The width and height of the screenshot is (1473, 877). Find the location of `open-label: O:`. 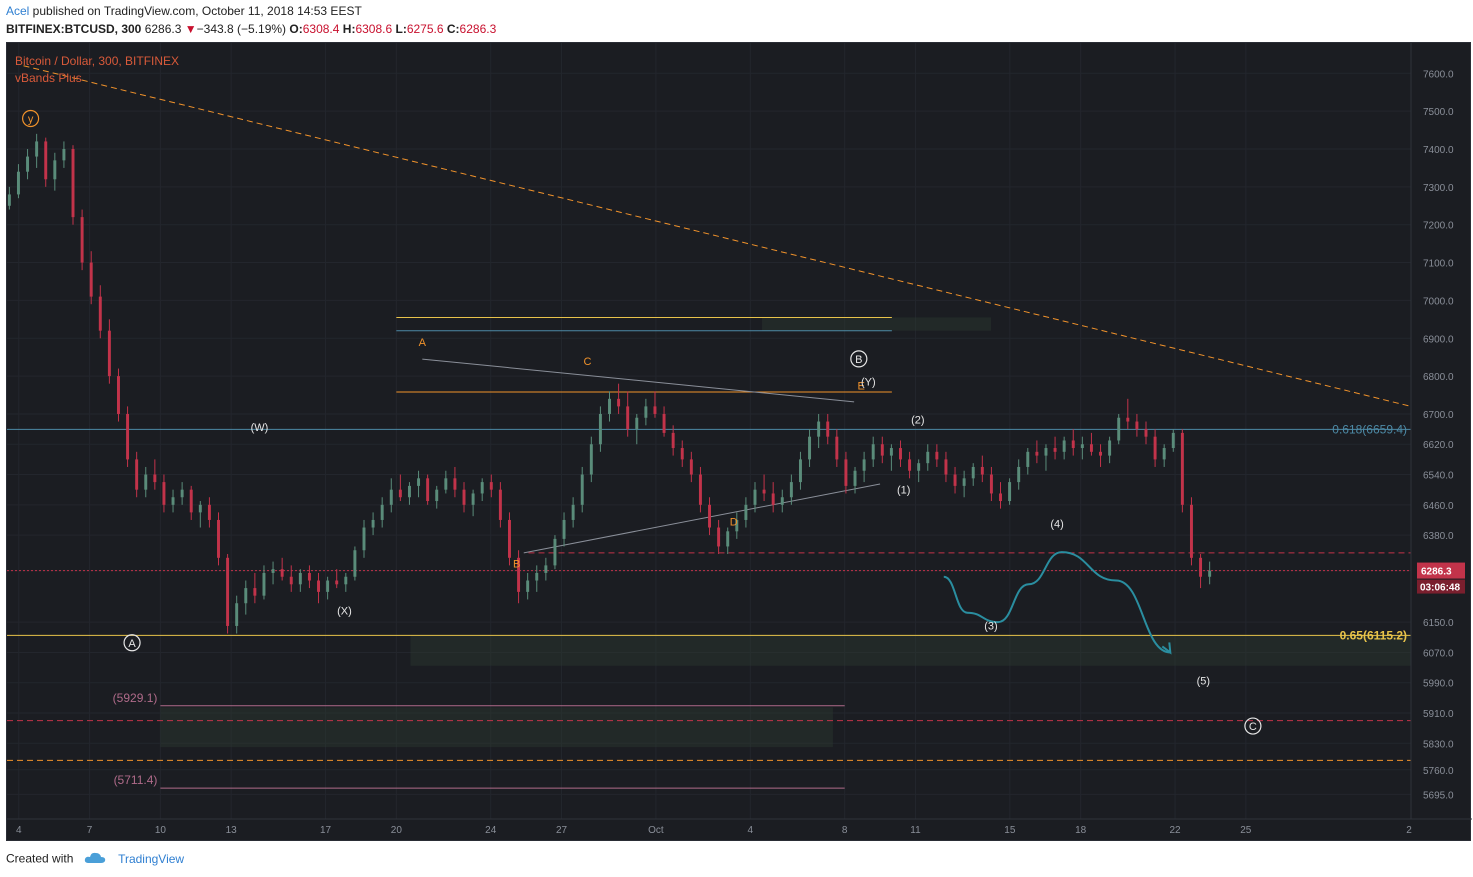

open-label: O: is located at coordinates (296, 29).